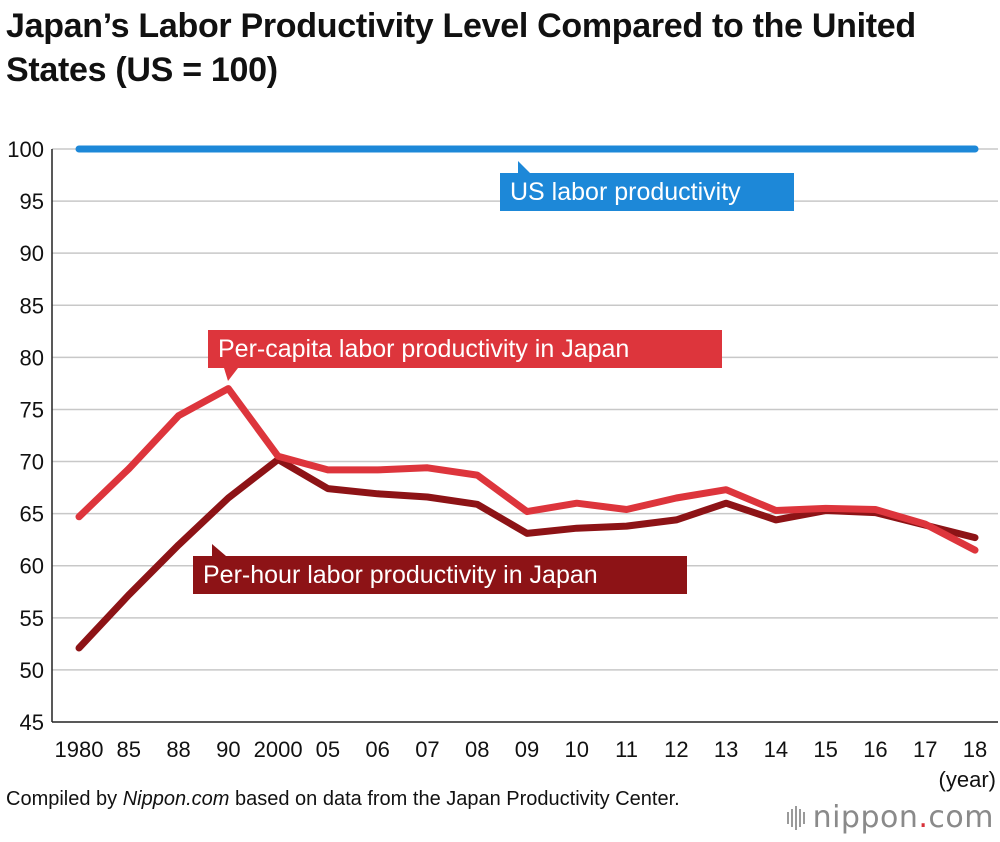  I want to click on x-tick-label: 05, so click(328, 749).